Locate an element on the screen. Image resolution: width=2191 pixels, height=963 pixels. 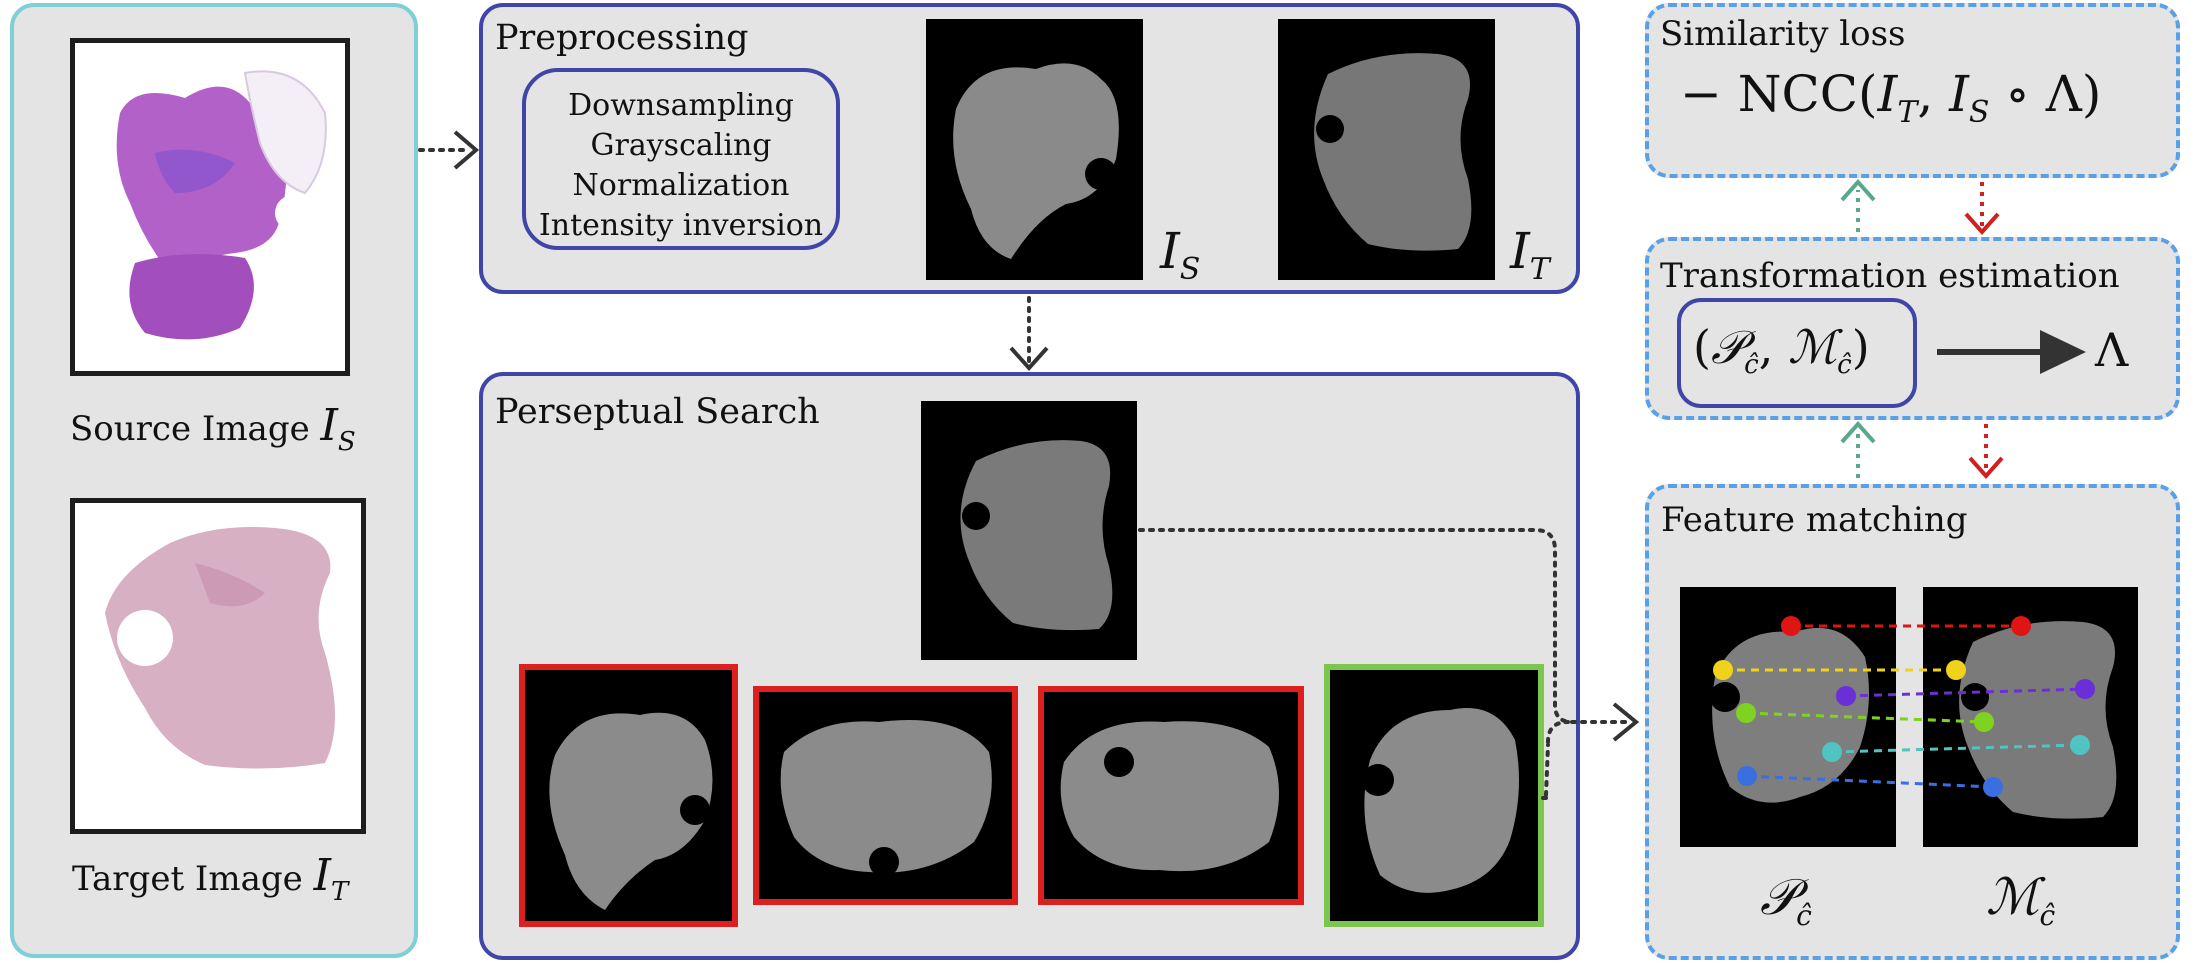
preprocessing-title: Preprocessing is located at coordinates (622, 38).